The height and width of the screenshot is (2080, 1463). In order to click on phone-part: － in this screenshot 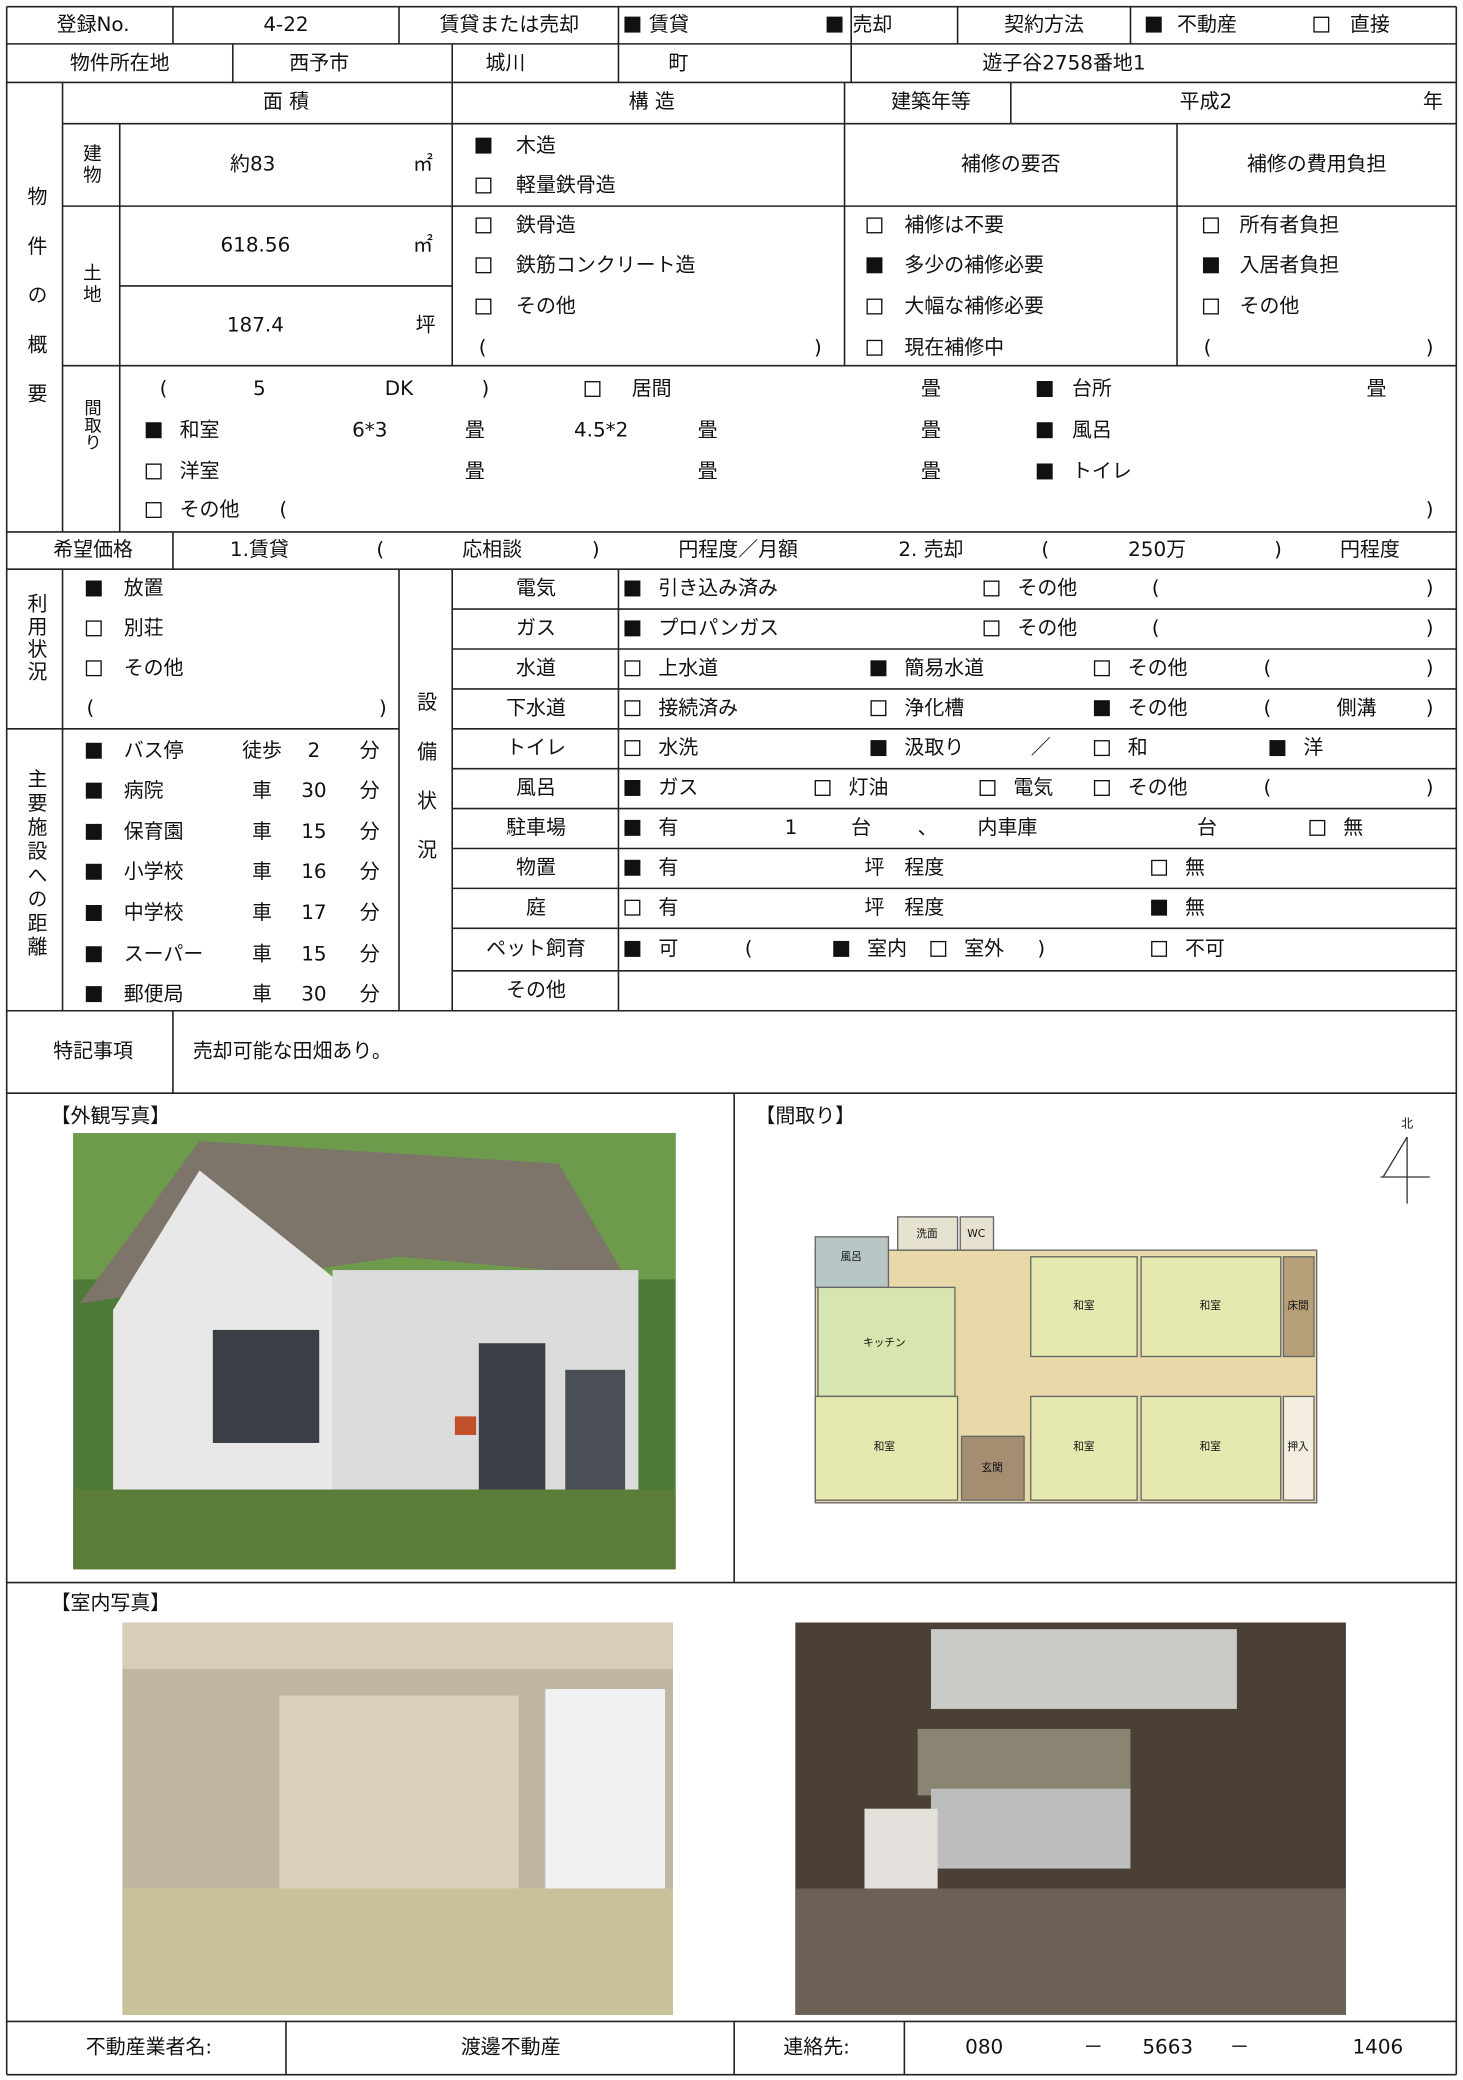, I will do `click(1240, 2047)`.